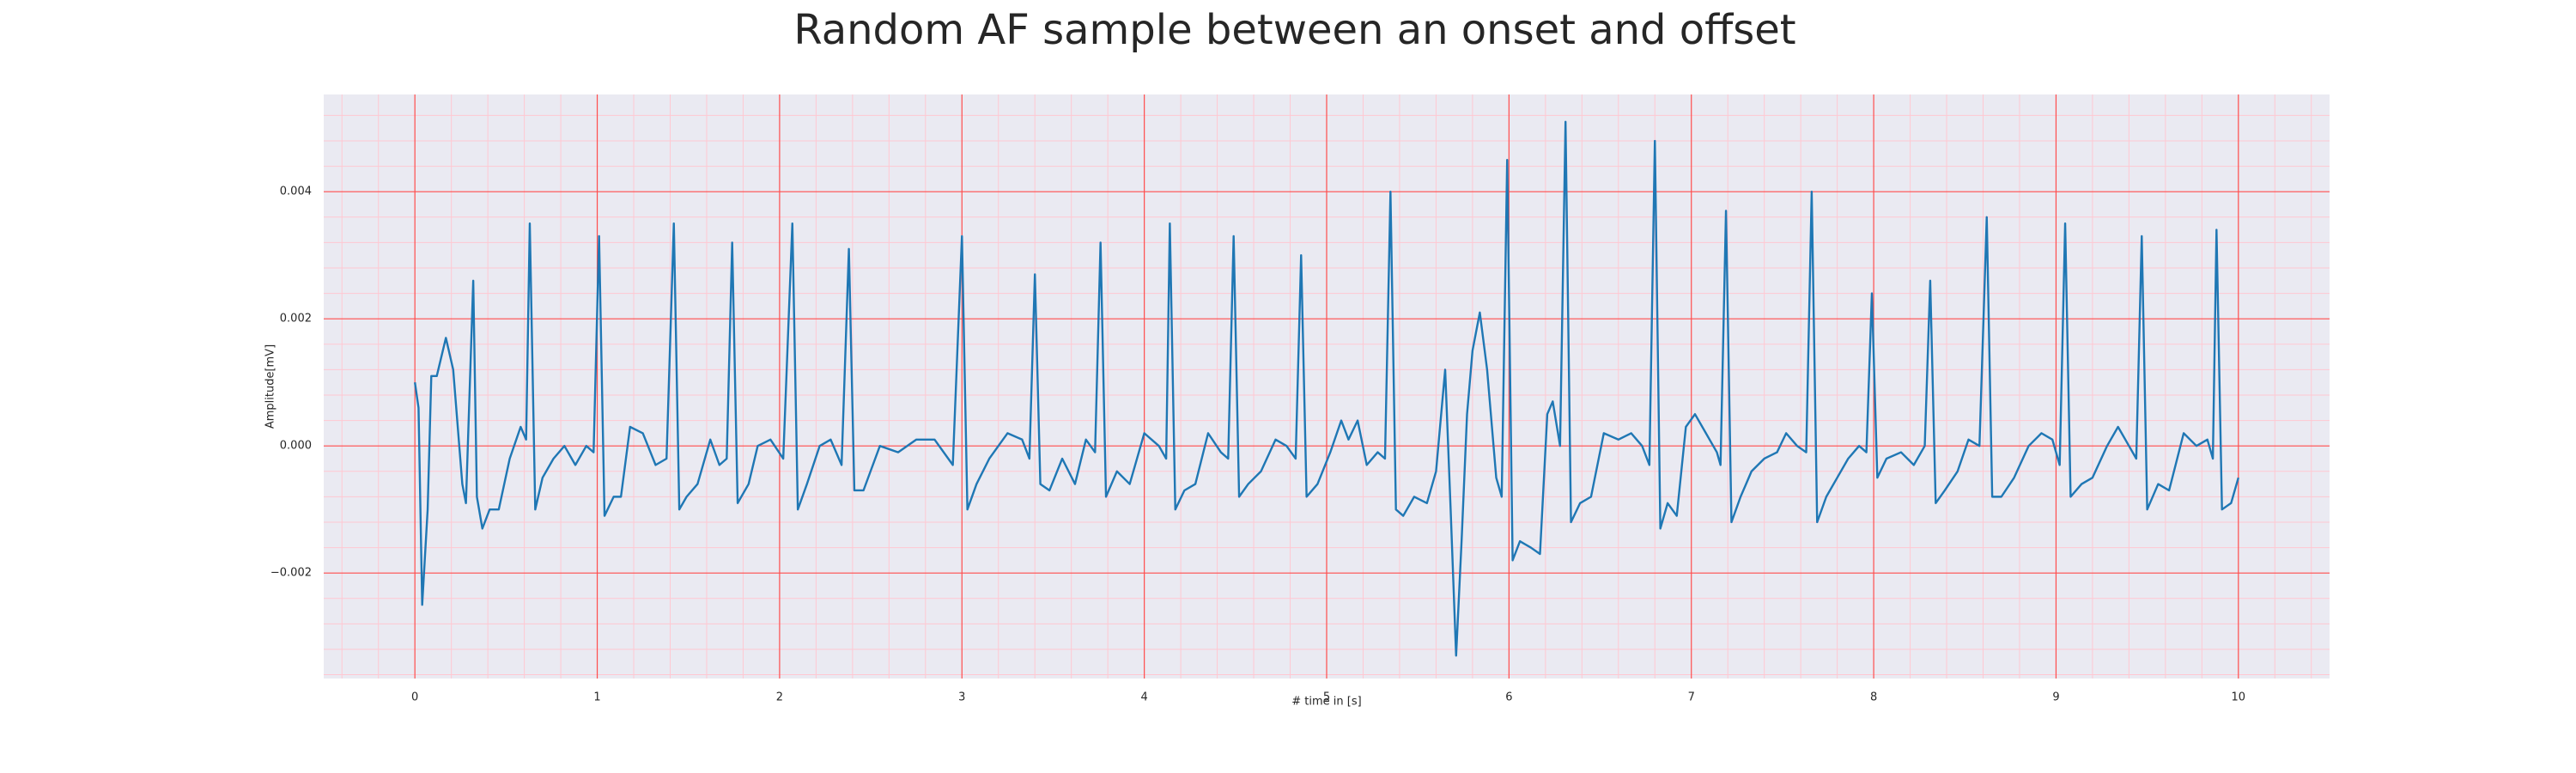 The width and height of the screenshot is (2576, 773). Describe the element at coordinates (2239, 697) in the screenshot. I see `x-tick-label: 10` at that location.